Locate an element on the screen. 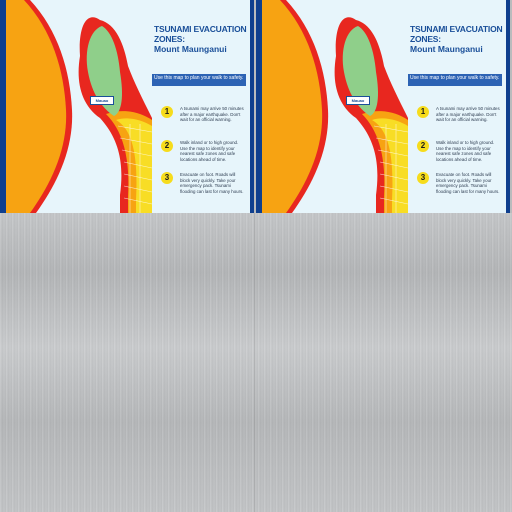 The width and height of the screenshot is (512, 512). evacuation-map-copy is located at coordinates (335, 106).